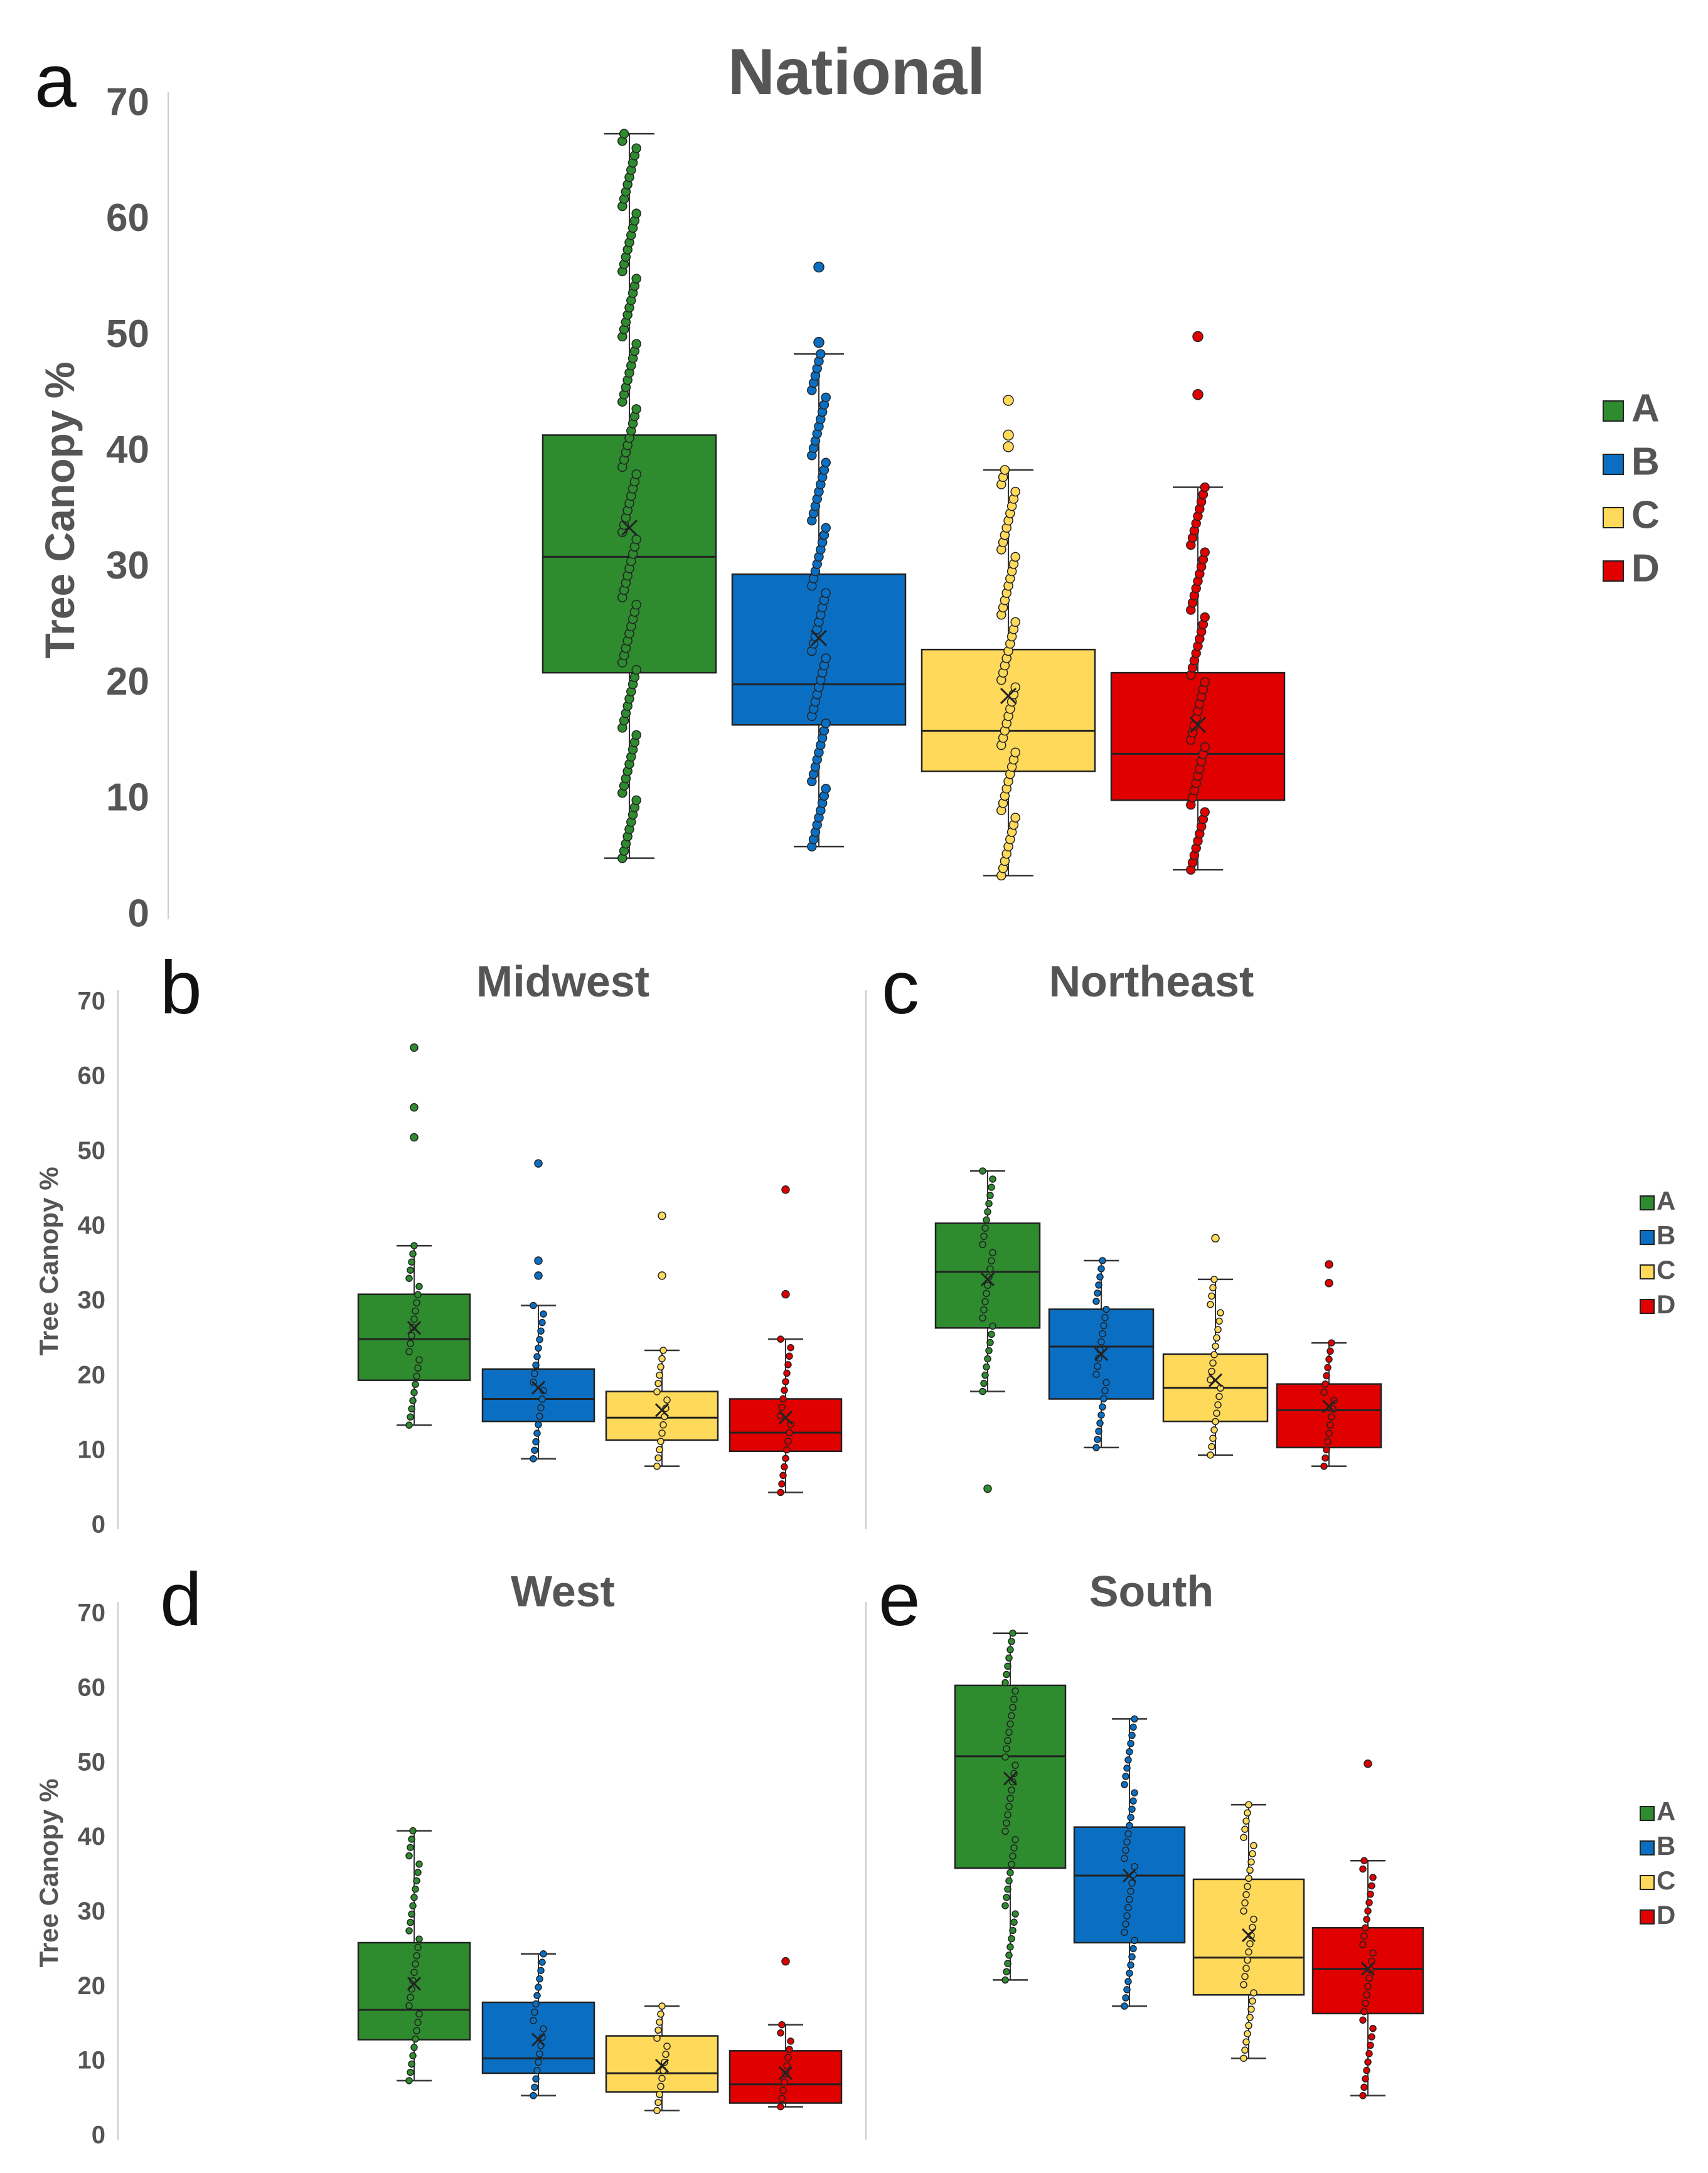 The width and height of the screenshot is (1708, 2173). I want to click on legend-swatch-C, so click(1647, 1271).